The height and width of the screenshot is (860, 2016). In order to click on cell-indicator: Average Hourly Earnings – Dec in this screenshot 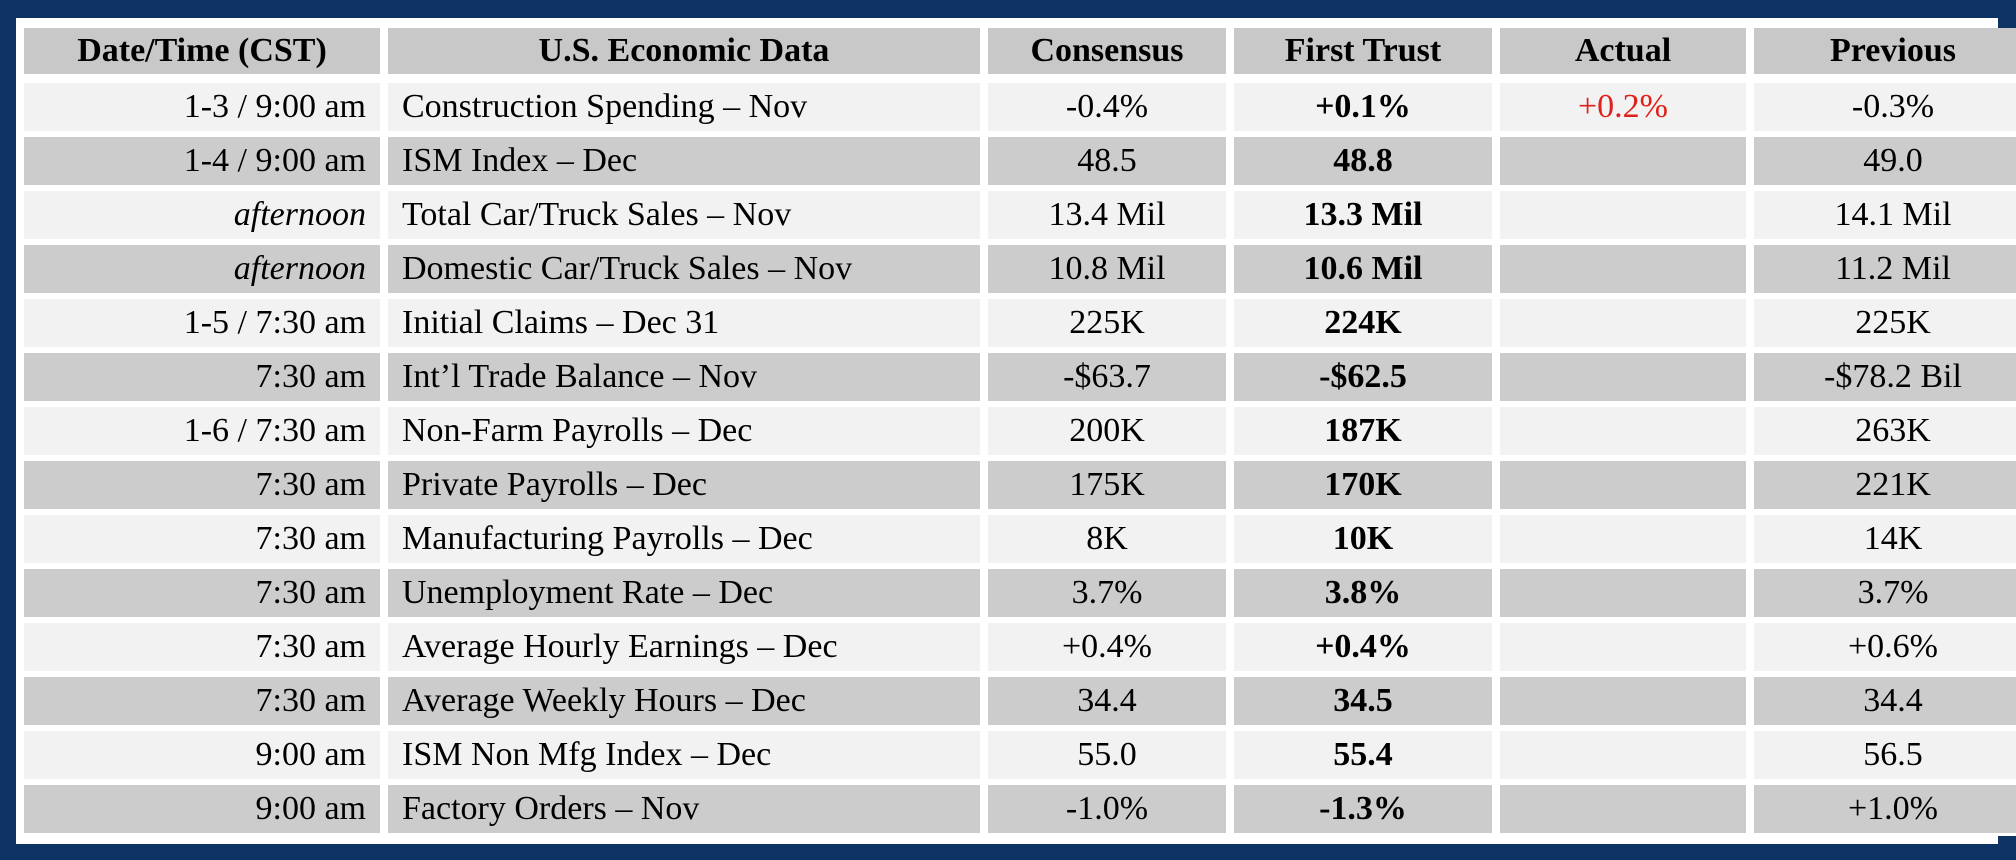, I will do `click(684, 647)`.